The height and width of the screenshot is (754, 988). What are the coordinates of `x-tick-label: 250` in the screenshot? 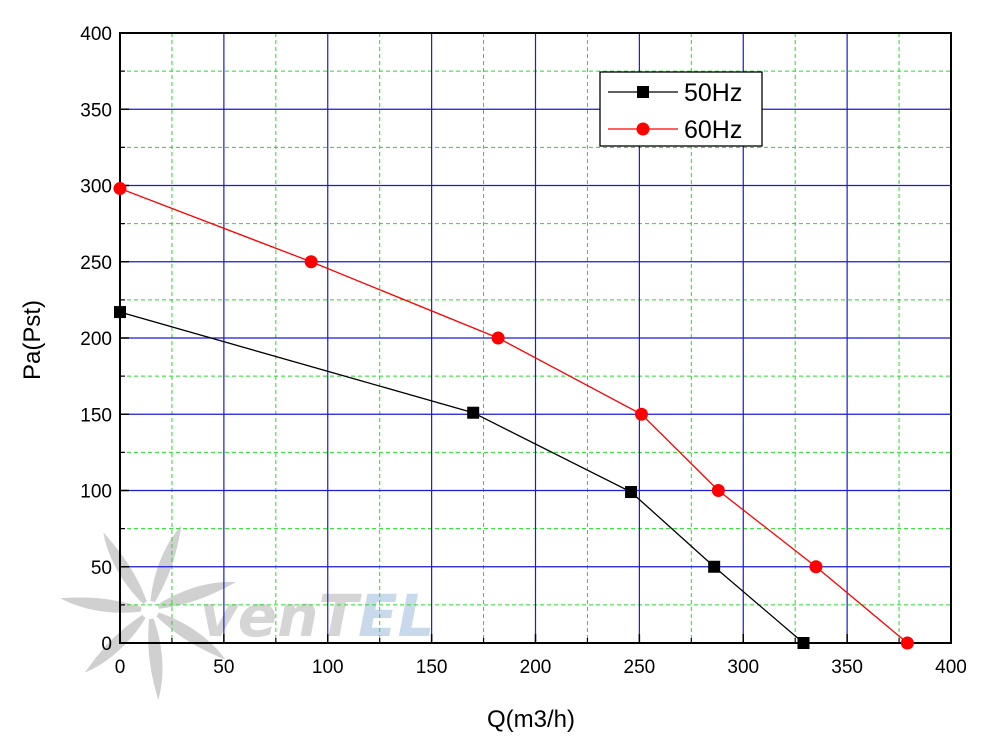 It's located at (640, 667).